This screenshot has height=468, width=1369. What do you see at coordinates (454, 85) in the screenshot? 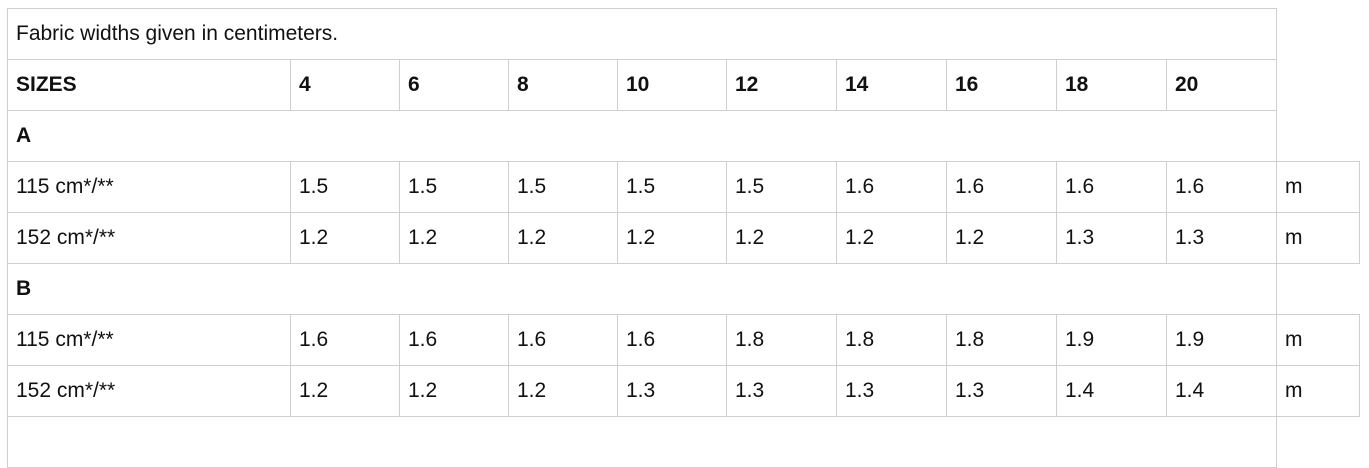
I see `header-size: 6` at bounding box center [454, 85].